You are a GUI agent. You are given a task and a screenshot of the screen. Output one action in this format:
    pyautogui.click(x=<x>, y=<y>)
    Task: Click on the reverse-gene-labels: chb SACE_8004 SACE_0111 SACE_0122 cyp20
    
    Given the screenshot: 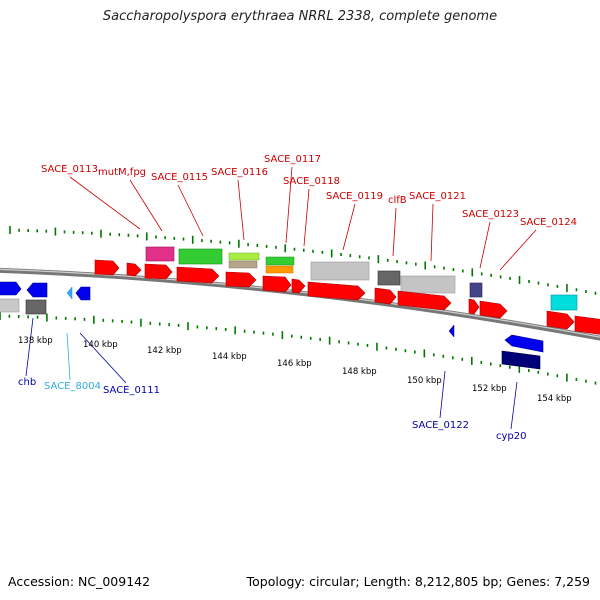 What is the action you would take?
    pyautogui.click(x=272, y=409)
    